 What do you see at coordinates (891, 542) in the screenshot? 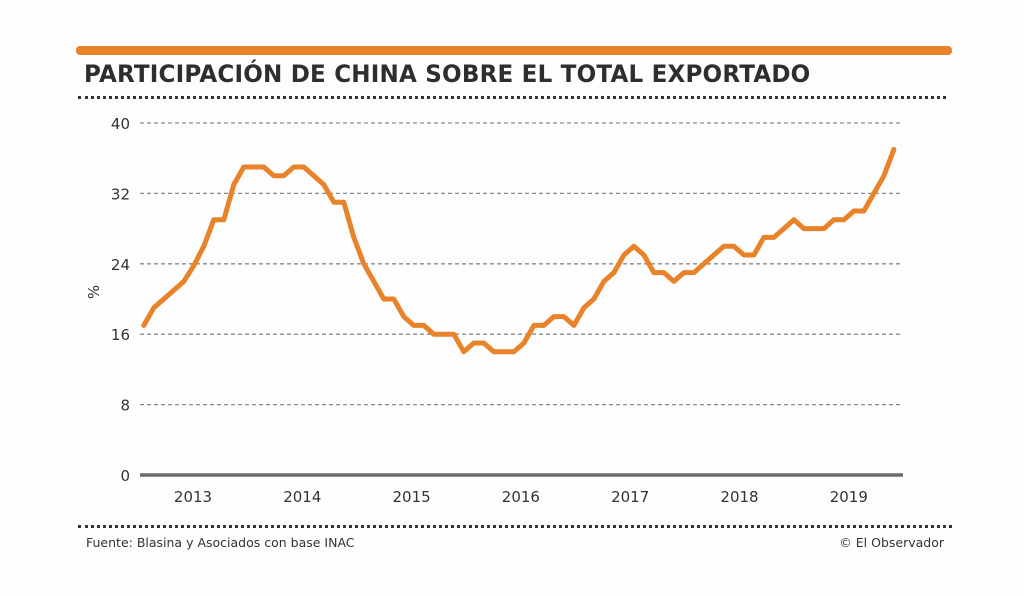
I see `copyright-credit: © El Observador` at bounding box center [891, 542].